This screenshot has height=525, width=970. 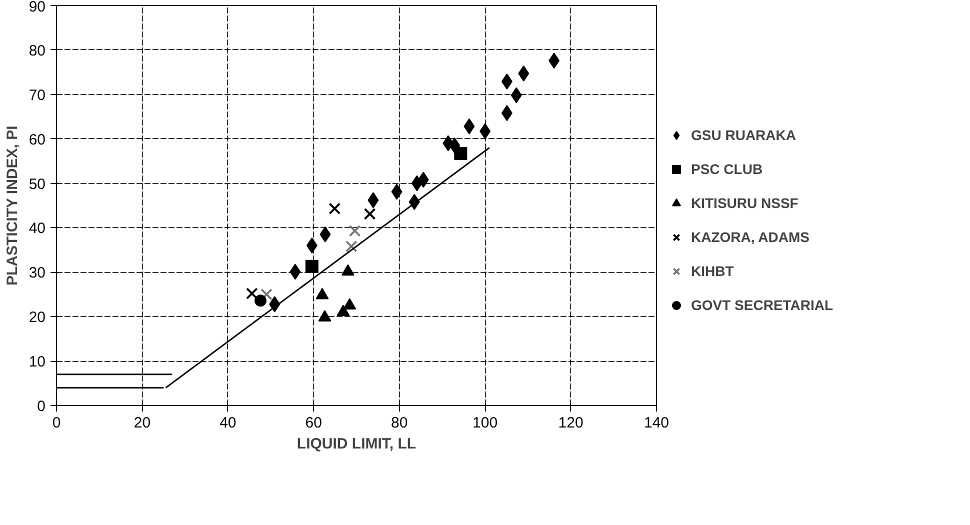 What do you see at coordinates (37, 139) in the screenshot?
I see `y-tick-label: 60` at bounding box center [37, 139].